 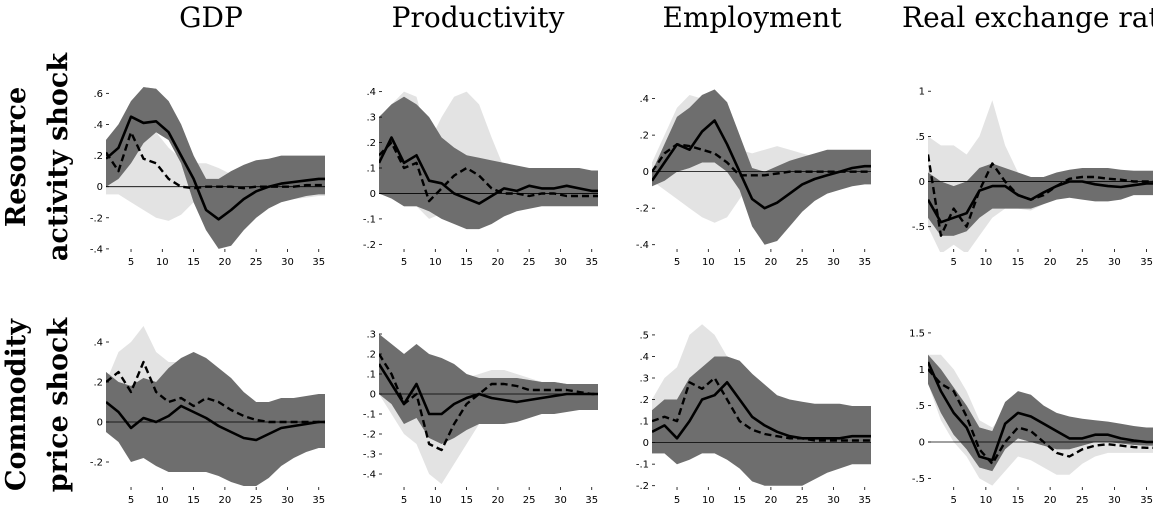 I want to click on panel-commodity-productivity: -.4 -.3 -.2 -.1 0 .1 .2 .3 5 10 15 20 25 30 35, so click(x=480, y=418).